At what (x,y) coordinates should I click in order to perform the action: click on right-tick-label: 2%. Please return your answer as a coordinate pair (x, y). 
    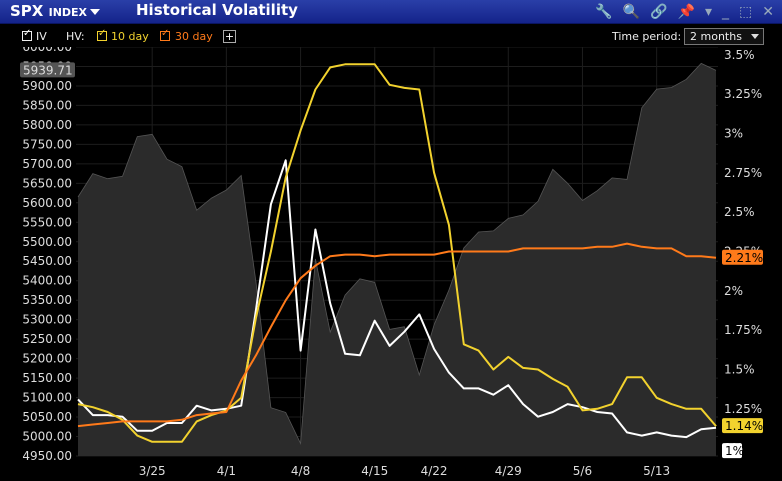
    Looking at the image, I should click on (733, 291).